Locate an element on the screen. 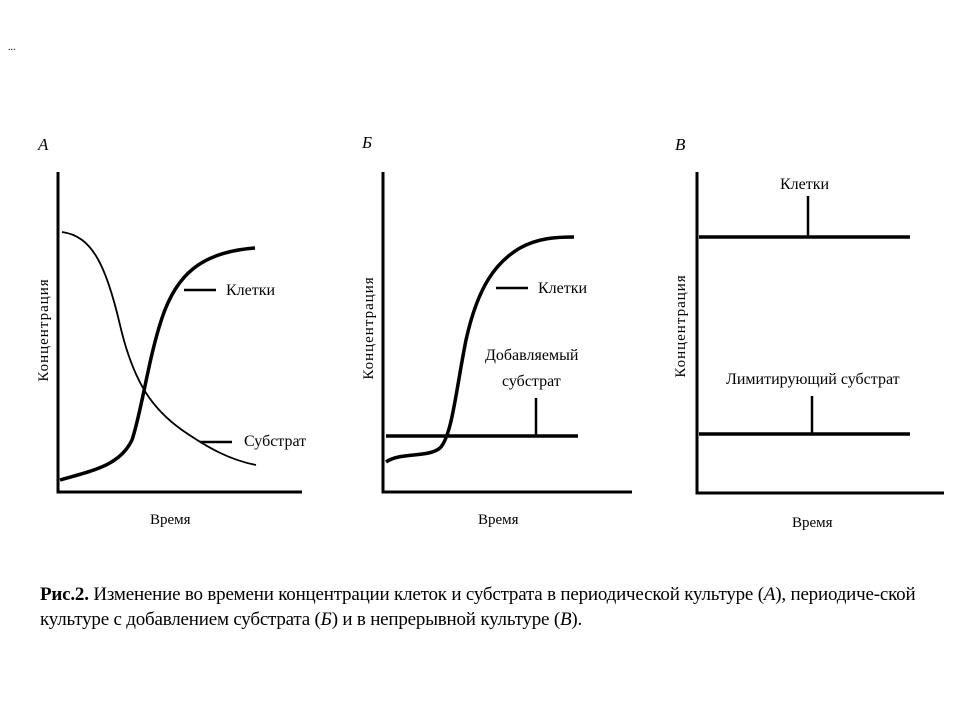 The width and height of the screenshot is (960, 720). panel-a-ylabel: Концентрация is located at coordinates (44, 329).